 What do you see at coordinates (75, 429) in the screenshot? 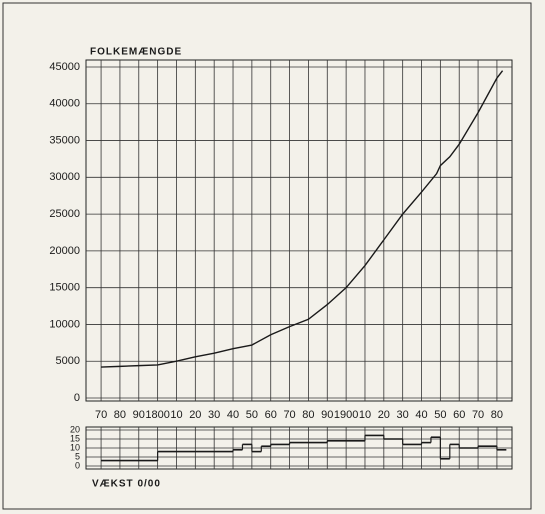
I see `y-tick-label: 20` at bounding box center [75, 429].